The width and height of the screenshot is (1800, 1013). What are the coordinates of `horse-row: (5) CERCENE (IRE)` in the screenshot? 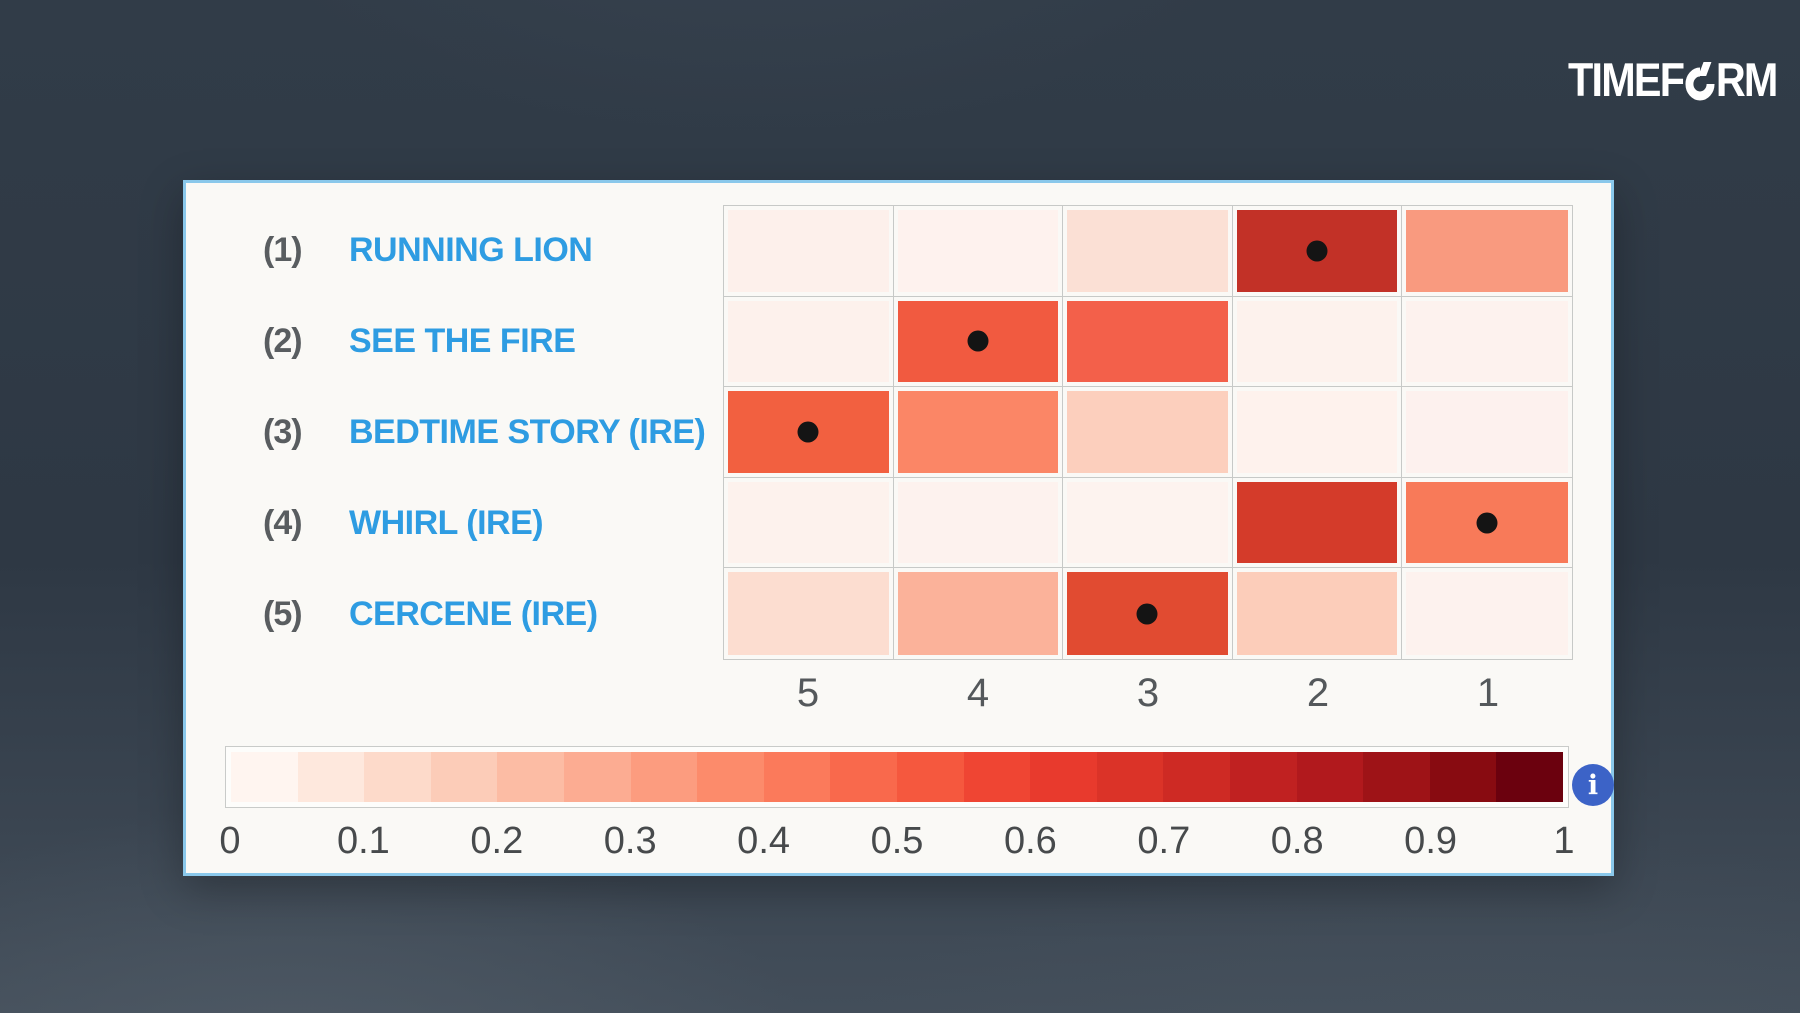 It's located at (484, 614).